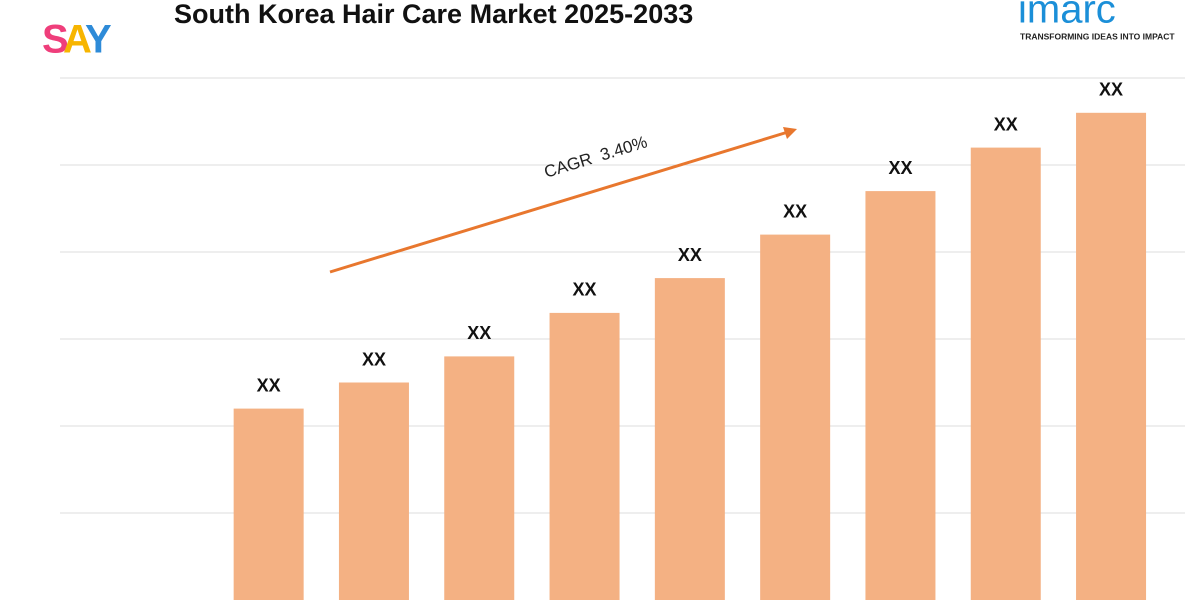 The image size is (1200, 600). What do you see at coordinates (1067, 16) in the screenshot?
I see `imarc-logo: imarc` at bounding box center [1067, 16].